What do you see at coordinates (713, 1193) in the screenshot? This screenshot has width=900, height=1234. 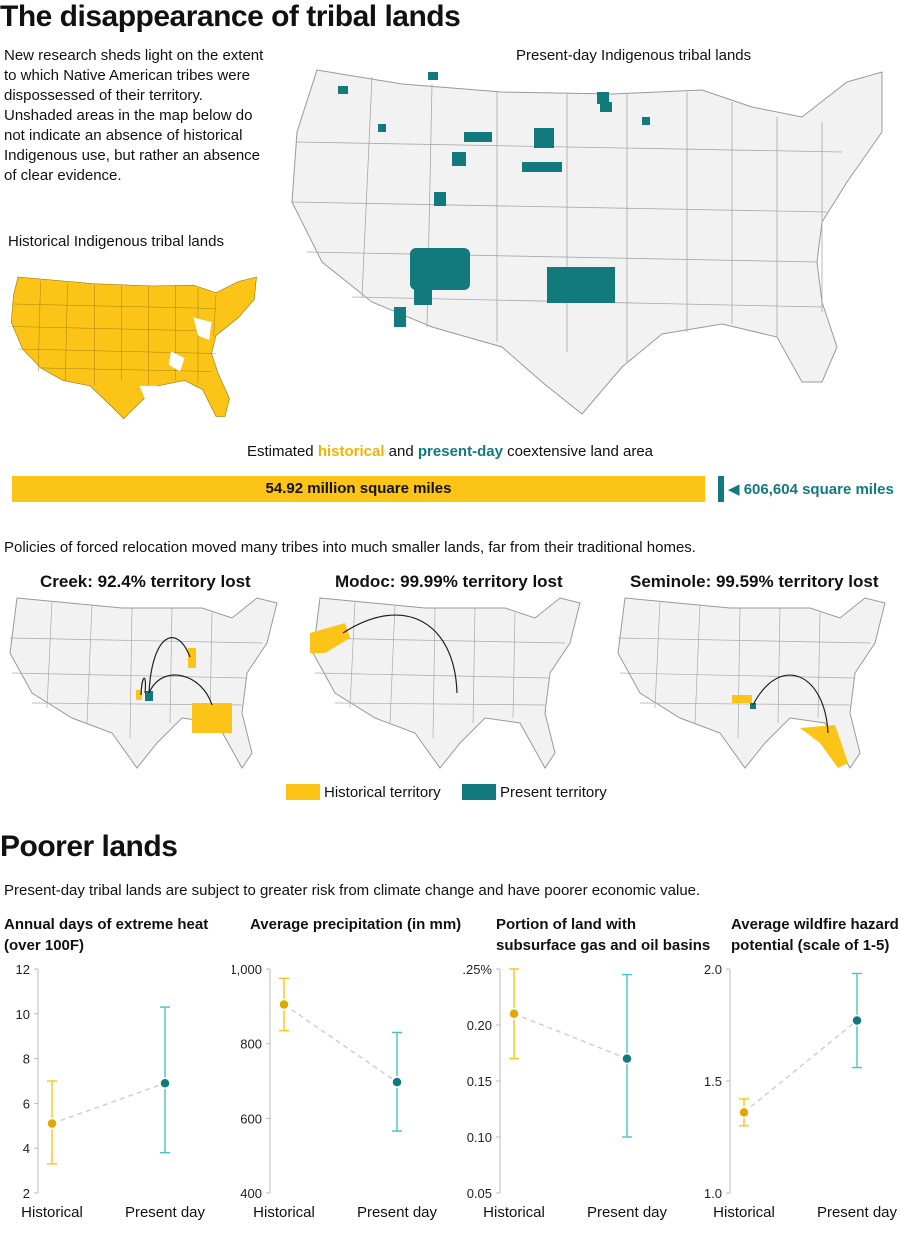 I see `y-tick-label: 1.0` at bounding box center [713, 1193].